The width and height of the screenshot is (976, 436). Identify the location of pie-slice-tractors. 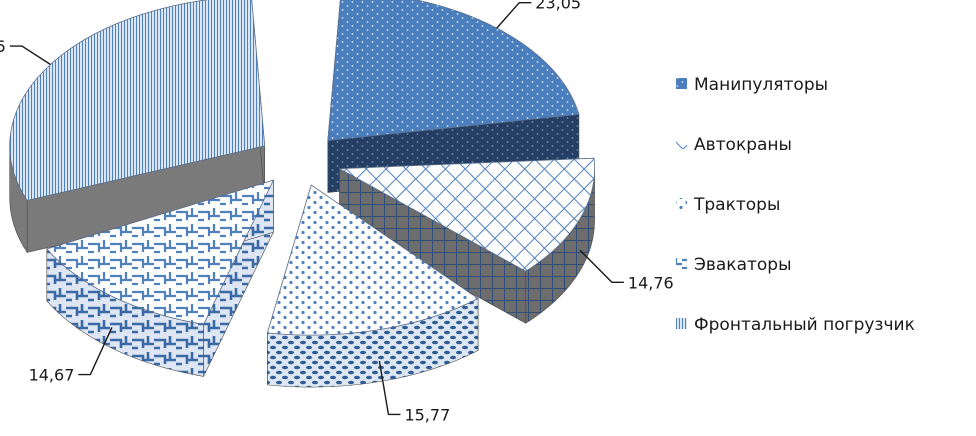
(372, 286).